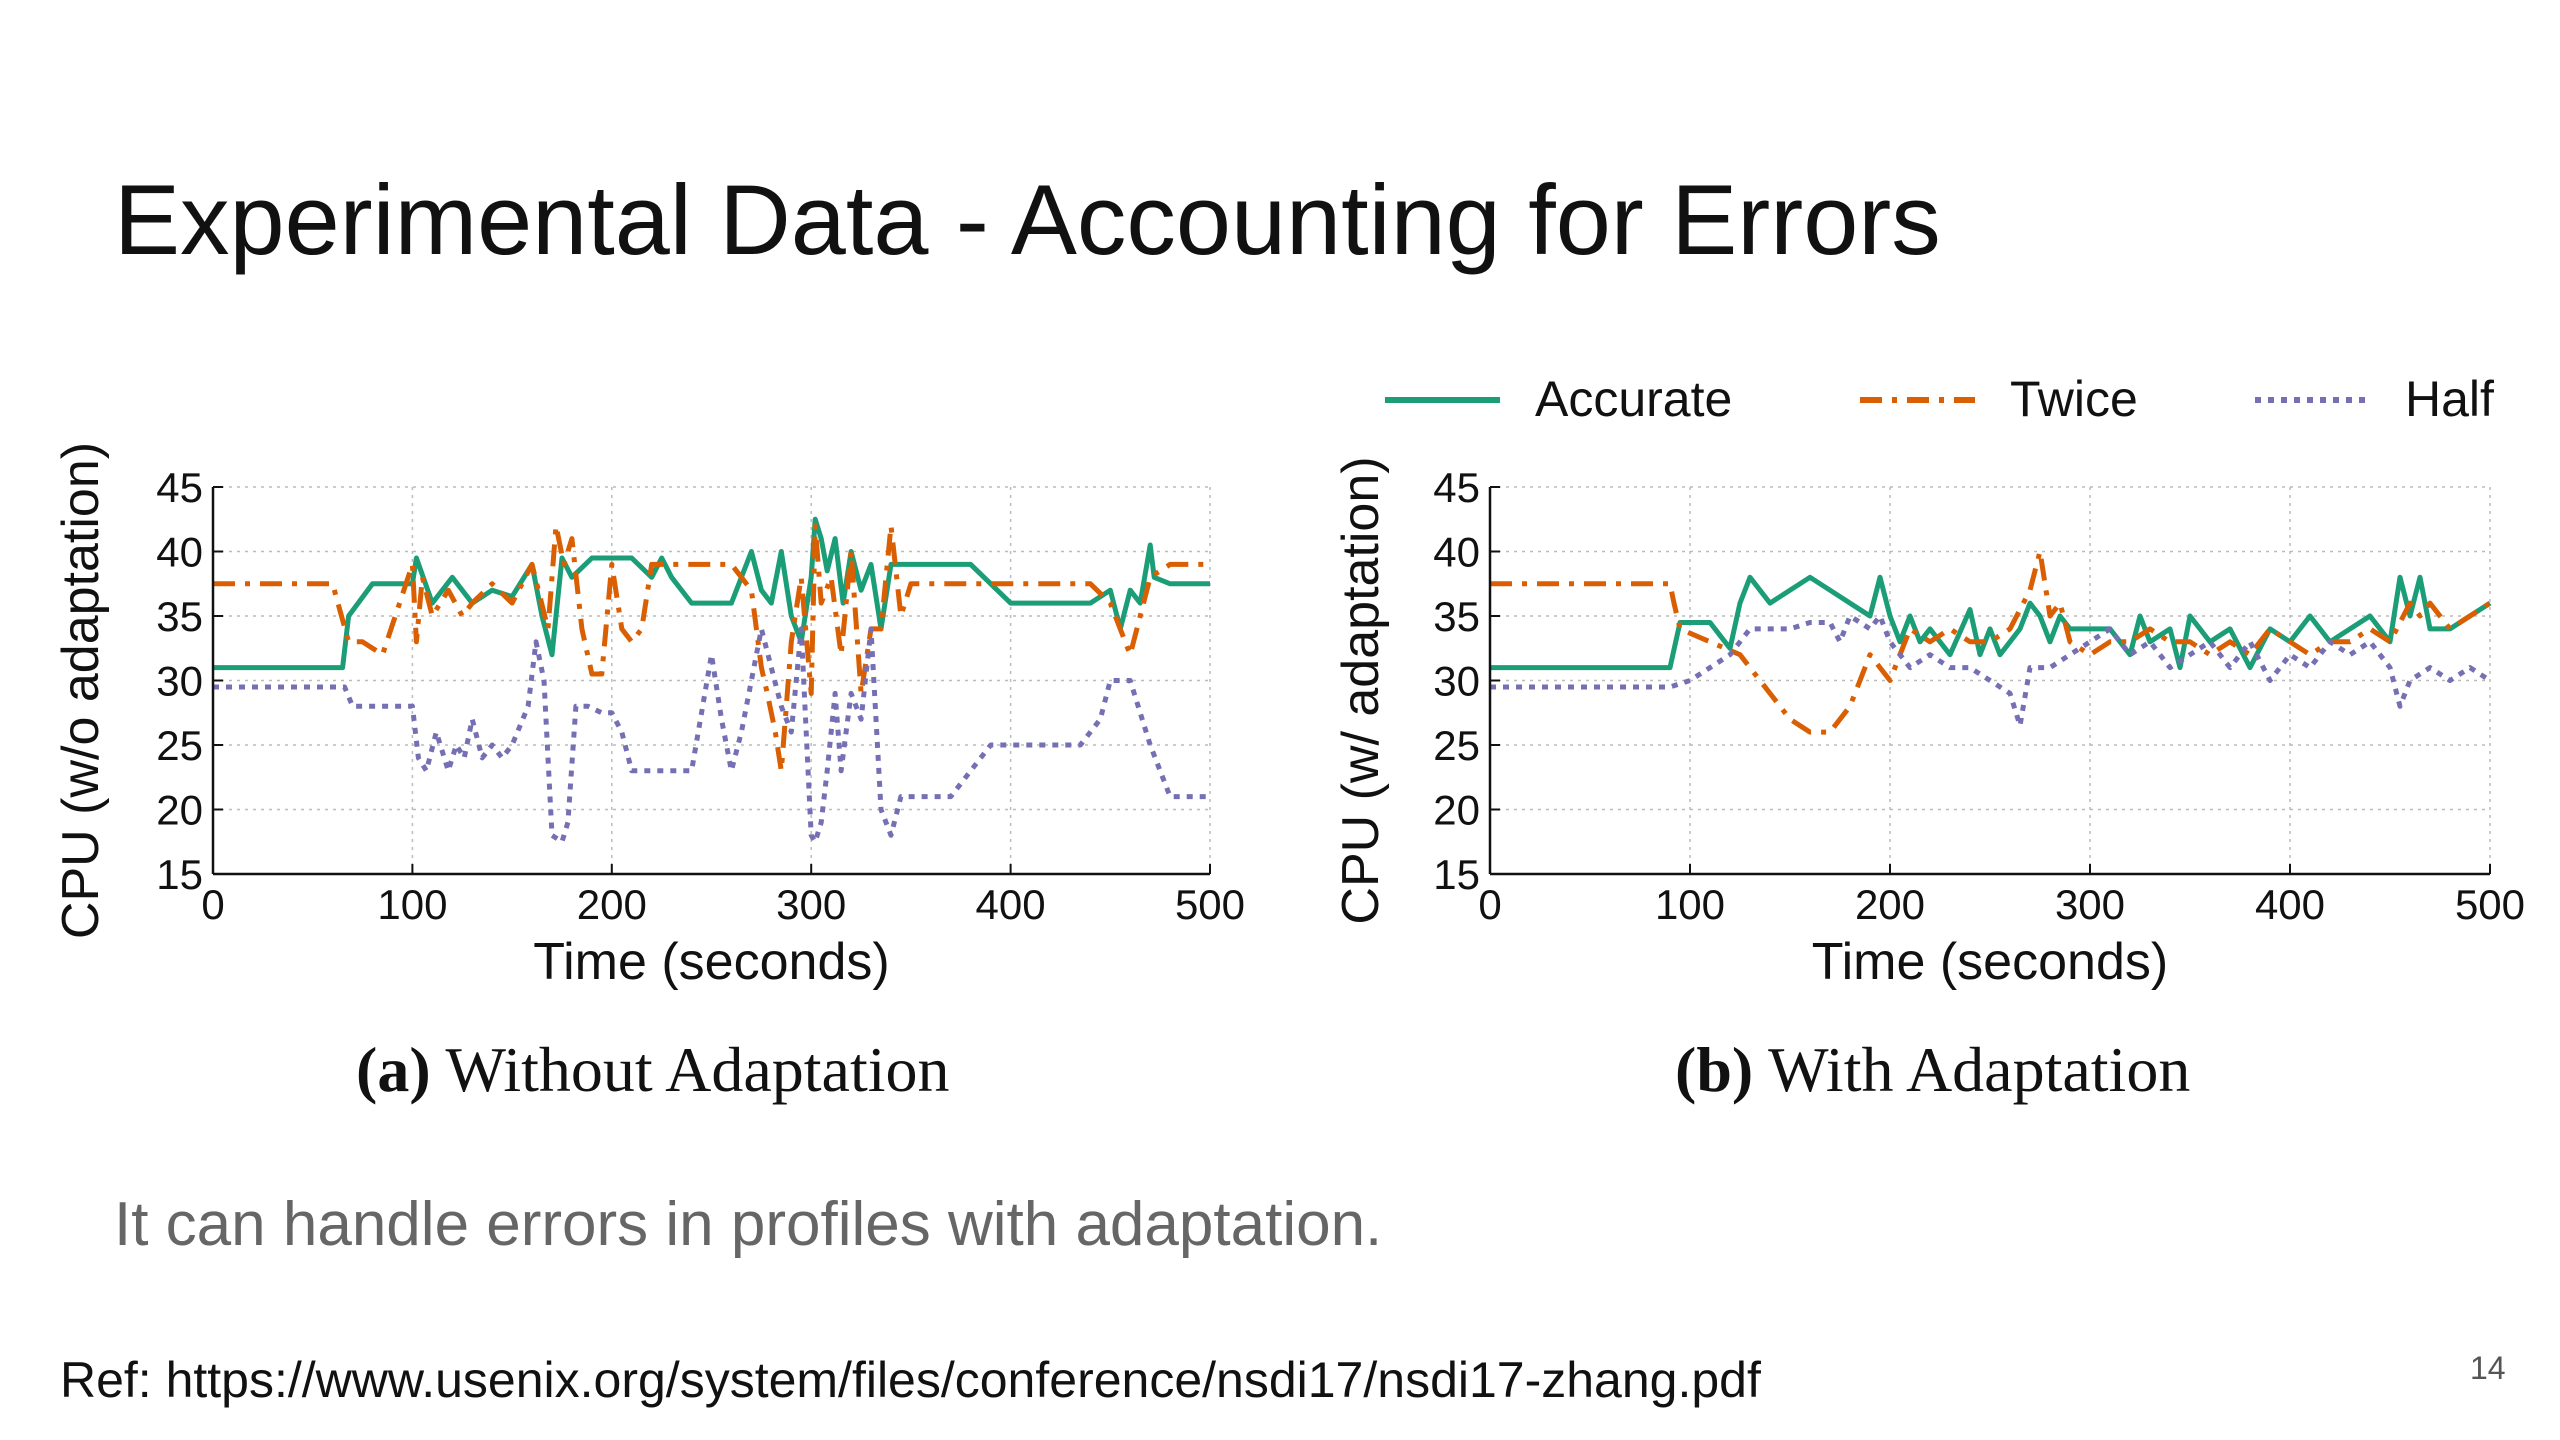 The width and height of the screenshot is (2560, 1440). What do you see at coordinates (1633, 399) in the screenshot?
I see `legend-label-accurate: Accurate` at bounding box center [1633, 399].